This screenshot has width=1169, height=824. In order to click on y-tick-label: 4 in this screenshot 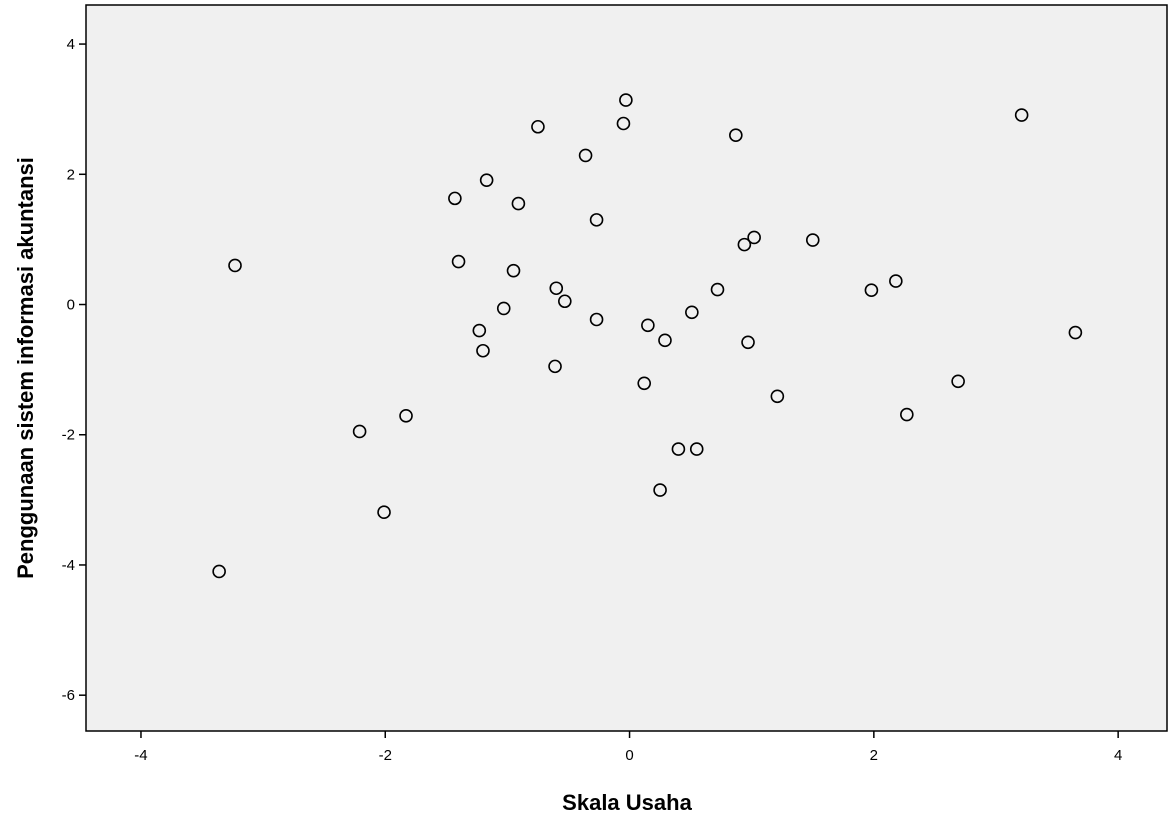, I will do `click(71, 44)`.